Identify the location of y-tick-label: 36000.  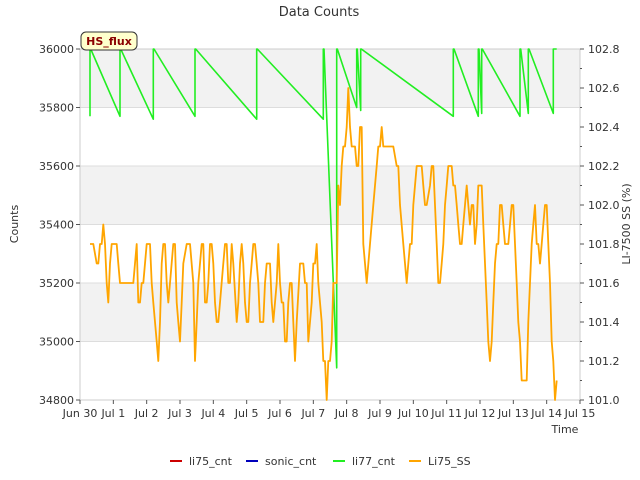
(56, 49).